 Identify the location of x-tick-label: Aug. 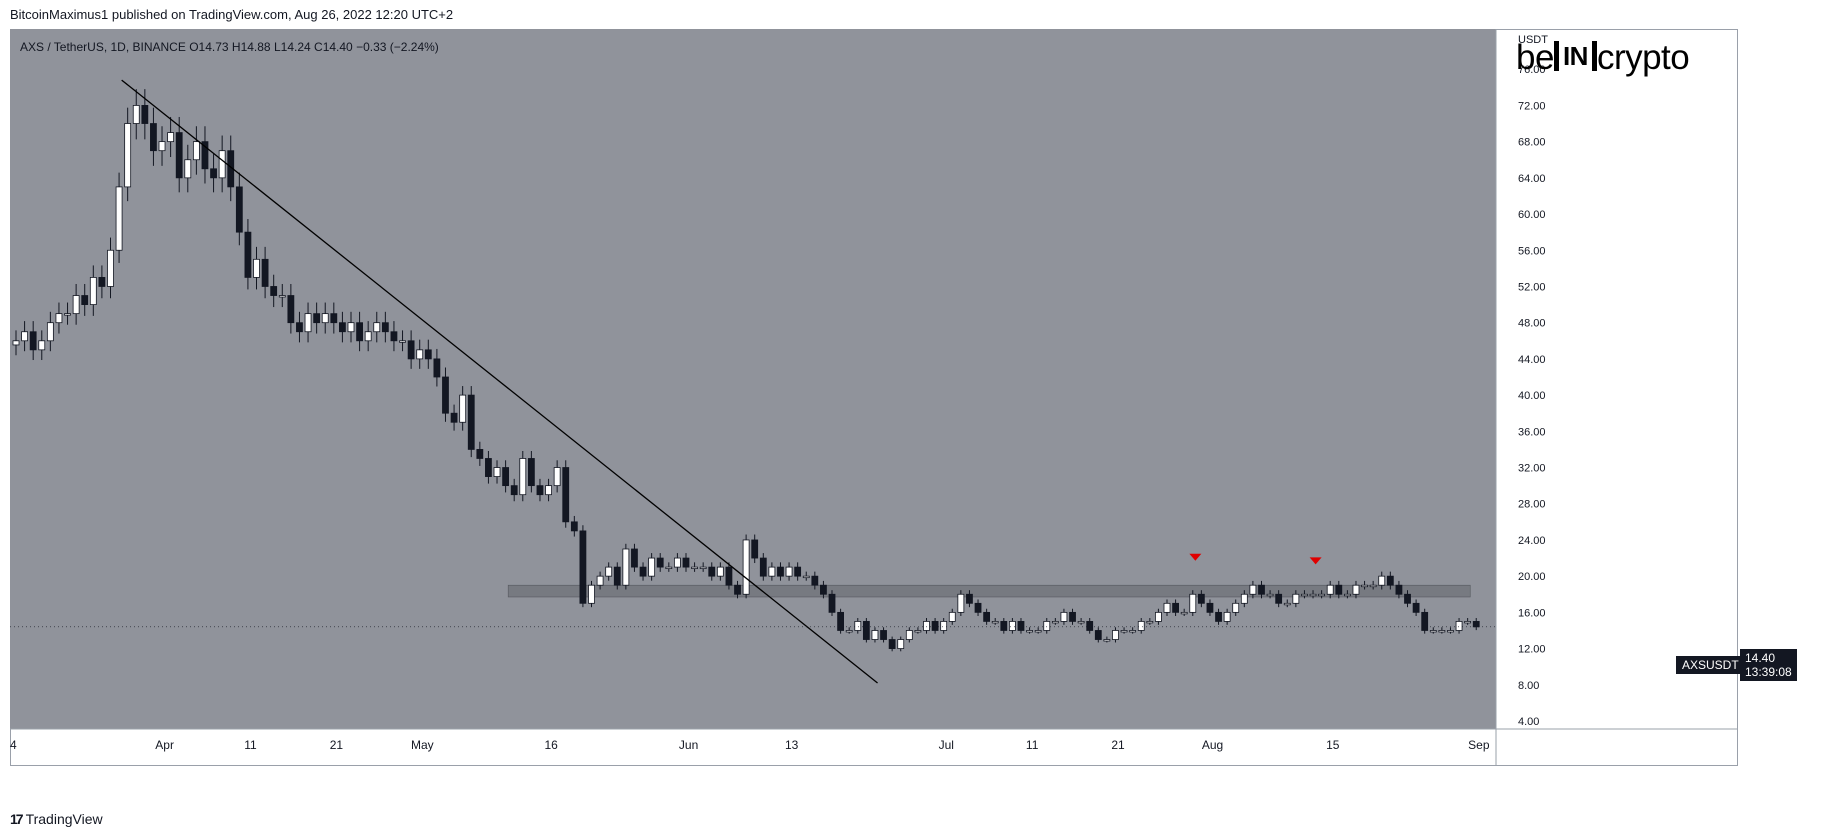
(1212, 745).